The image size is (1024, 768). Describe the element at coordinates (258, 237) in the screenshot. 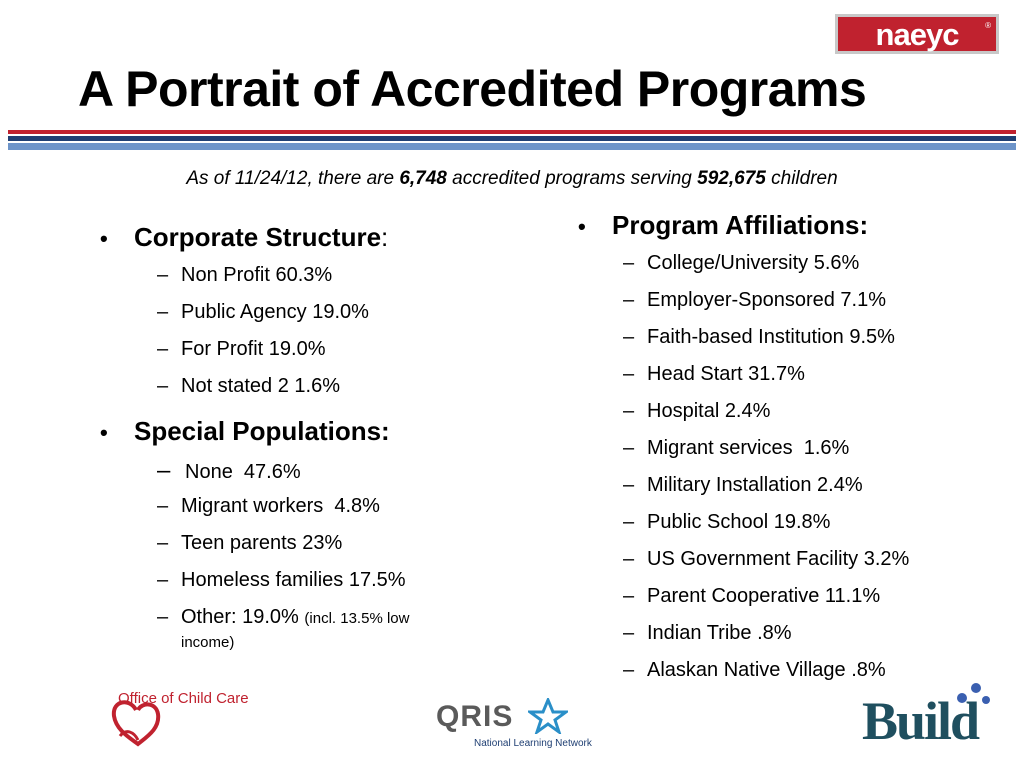

I see `corporate-heading-text: Corporate Structure` at that location.